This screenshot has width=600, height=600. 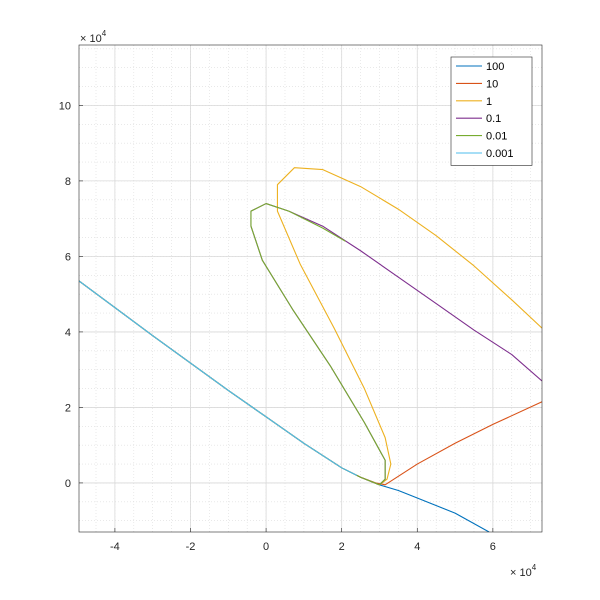 I want to click on x-tick-label: 4, so click(x=417, y=547).